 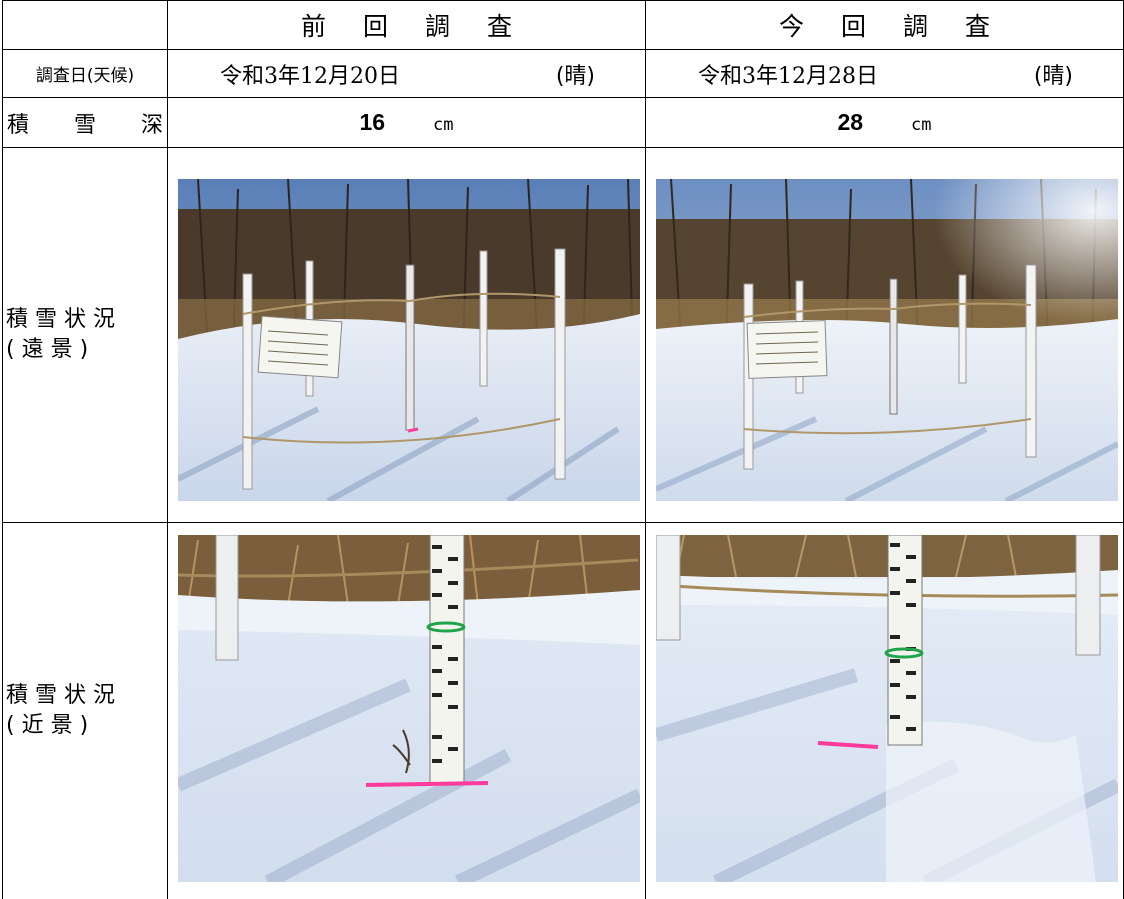 I want to click on previous-depth-value: 16, so click(x=372, y=122).